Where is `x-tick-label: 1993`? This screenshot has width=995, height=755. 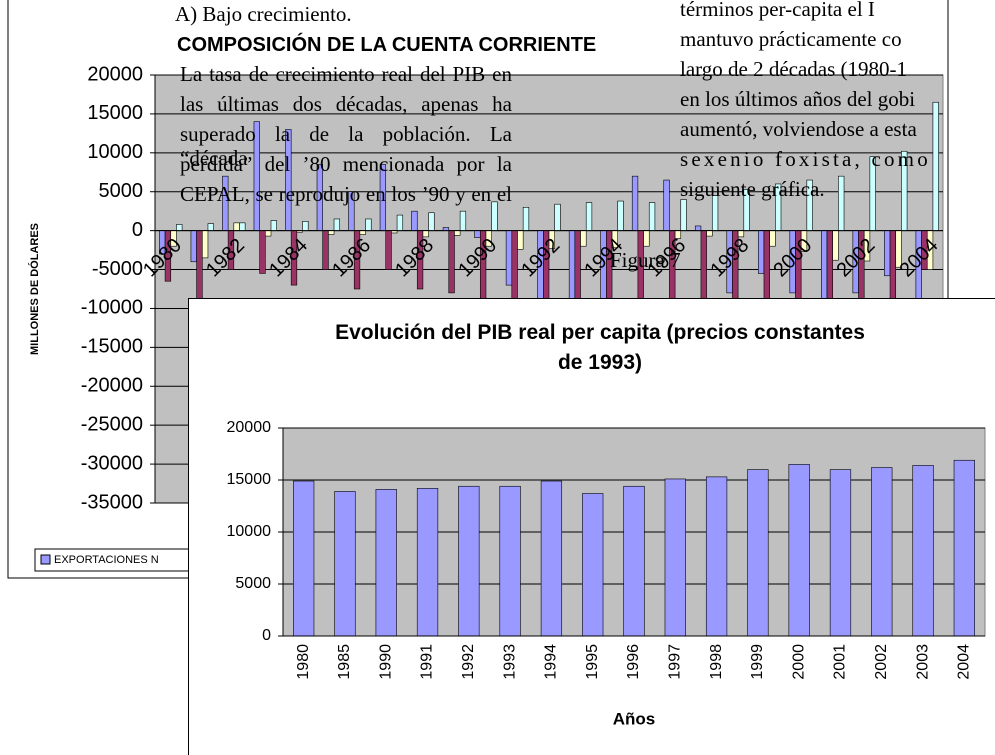
x-tick-label: 1993 is located at coordinates (509, 662).